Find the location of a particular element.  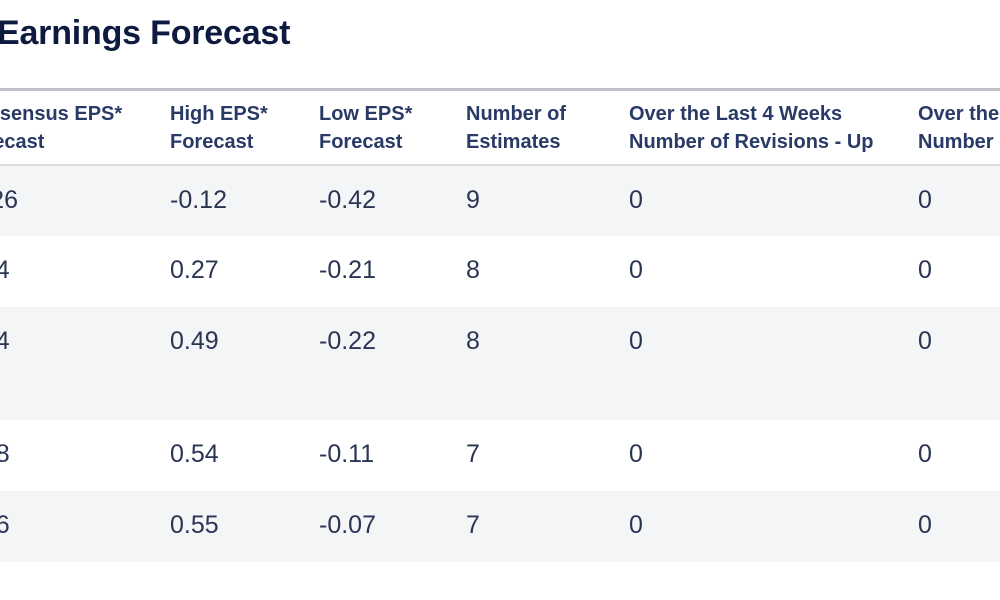

table-row: 0.26 0.55 -0.07 7 0 0 is located at coordinates (500, 526).